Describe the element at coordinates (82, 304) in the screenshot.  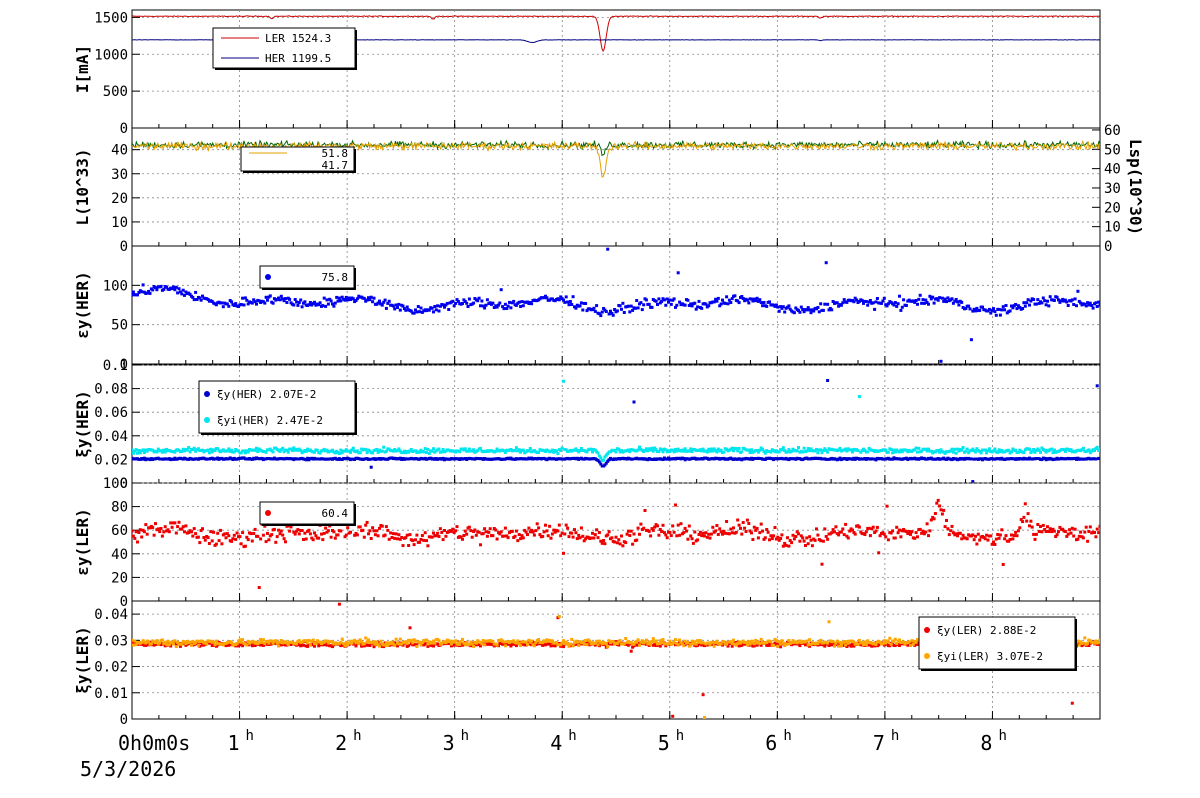
I see `y-axis-title: εy(HER)` at that location.